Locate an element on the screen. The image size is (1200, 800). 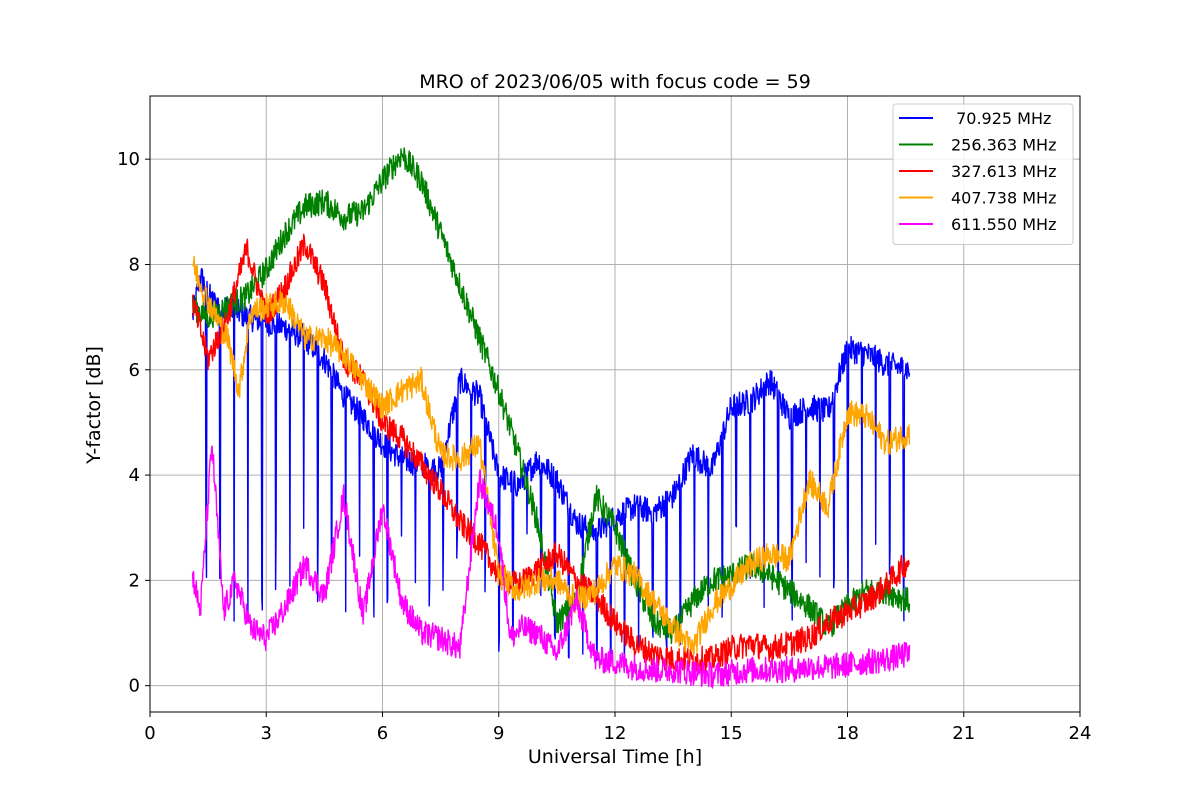
x-tick-label: 18 is located at coordinates (847, 733).